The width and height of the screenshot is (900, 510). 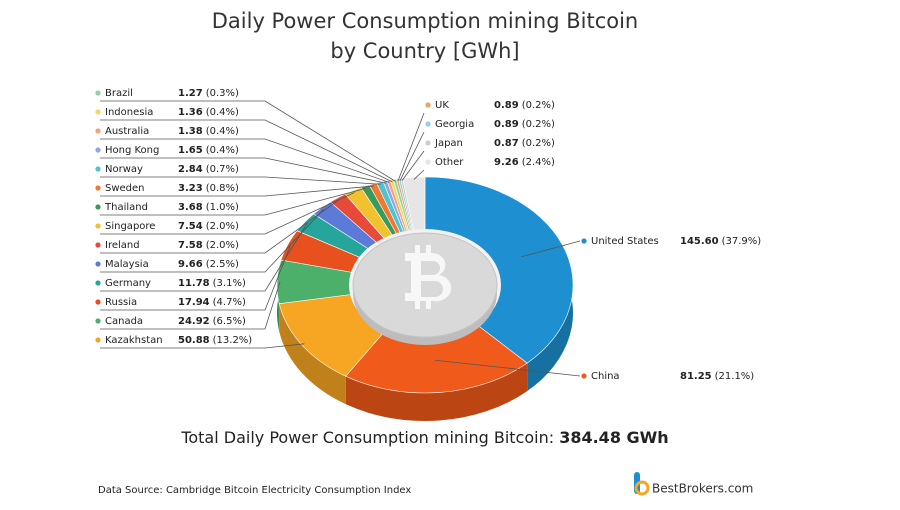 I want to click on value-label: 9.26, so click(x=506, y=162).